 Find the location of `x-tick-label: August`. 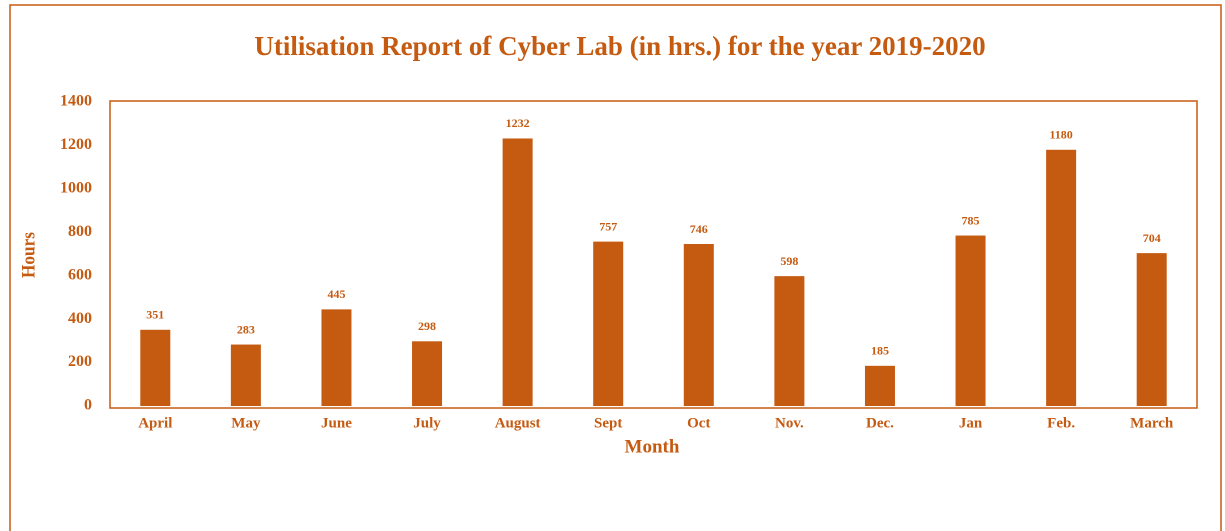

x-tick-label: August is located at coordinates (518, 423).